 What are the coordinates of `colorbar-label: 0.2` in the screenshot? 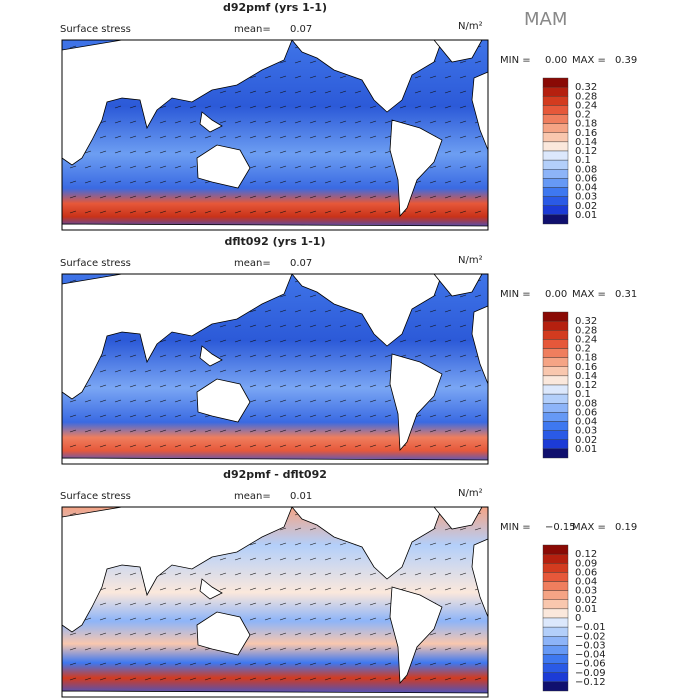 It's located at (583, 349).